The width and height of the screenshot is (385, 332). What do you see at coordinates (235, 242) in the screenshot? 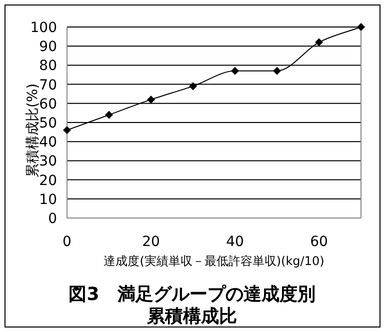
I see `x-tick-label: 40` at bounding box center [235, 242].